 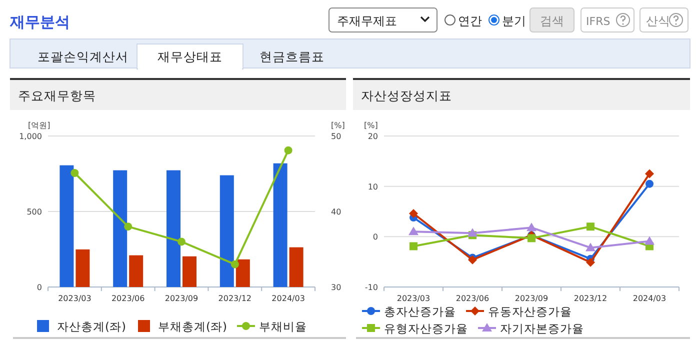 I want to click on y-axis-title: [억원], so click(x=39, y=125).